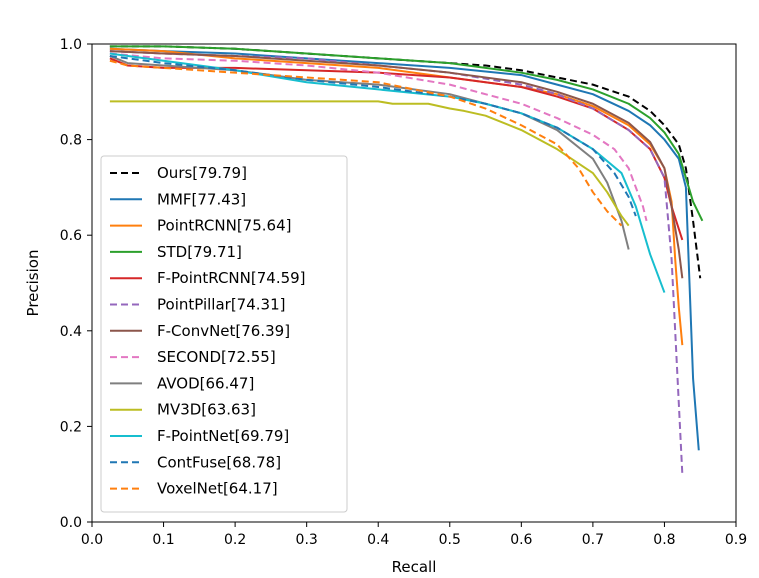  What do you see at coordinates (199, 252) in the screenshot?
I see `legend-label: STD[79.71]` at bounding box center [199, 252].